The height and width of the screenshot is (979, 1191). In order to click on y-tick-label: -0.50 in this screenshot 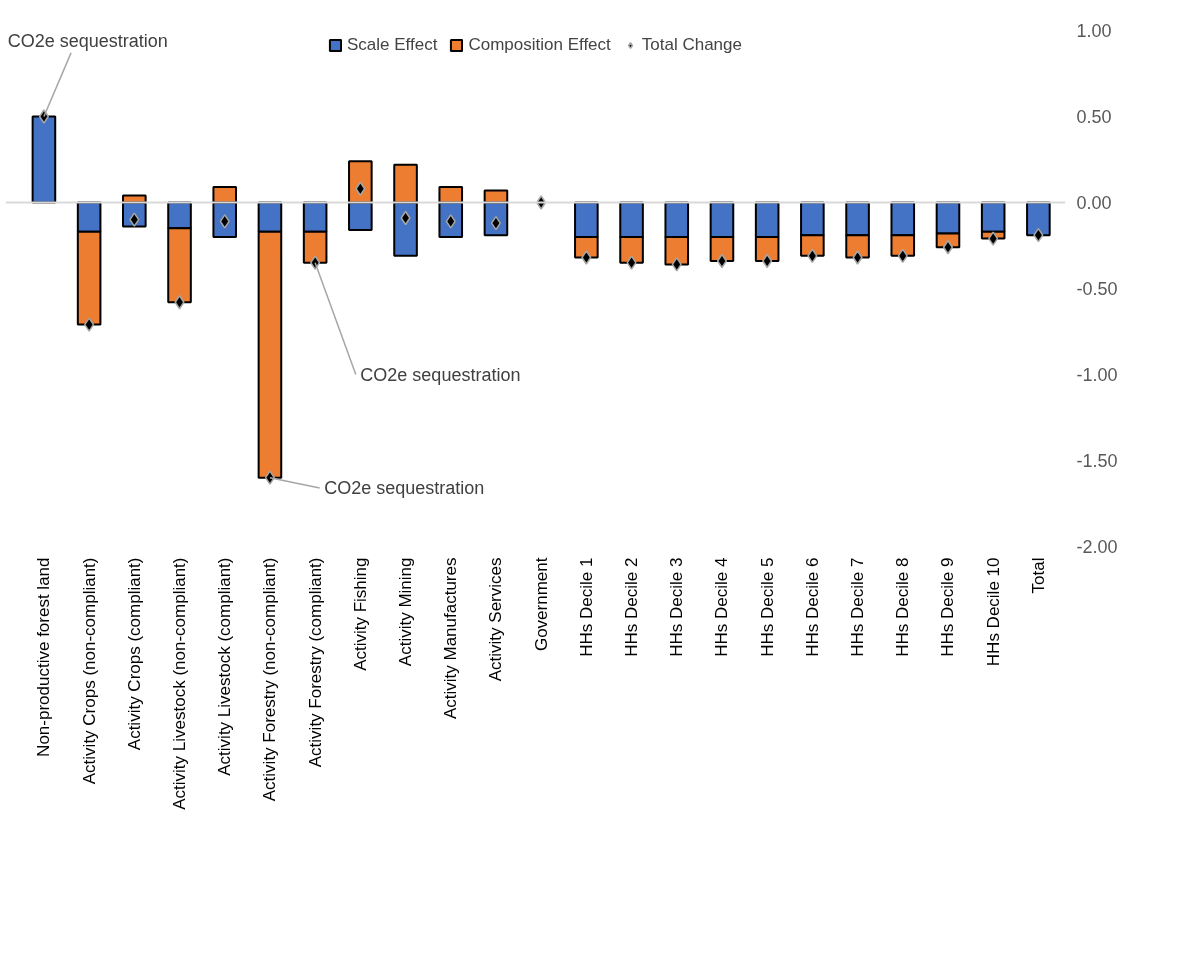, I will do `click(1097, 289)`.